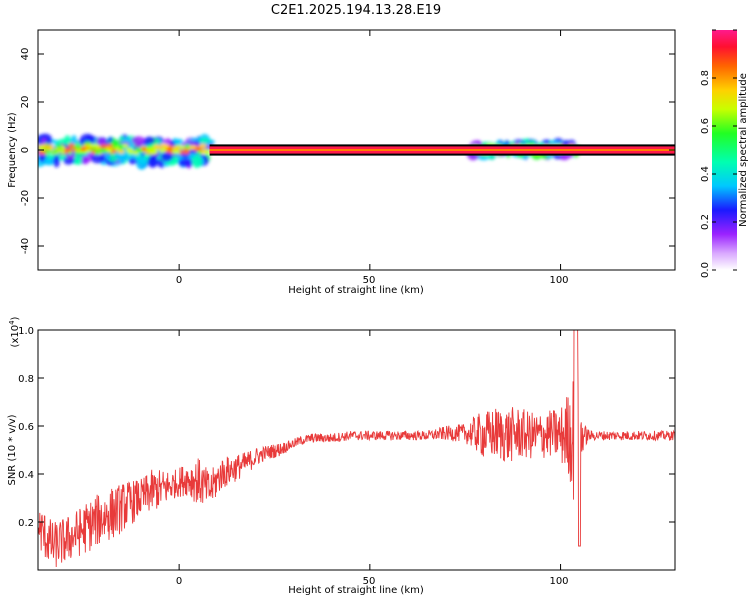  Describe the element at coordinates (25, 246) in the screenshot. I see `spectrogram-y-tick-m40: -40` at that location.